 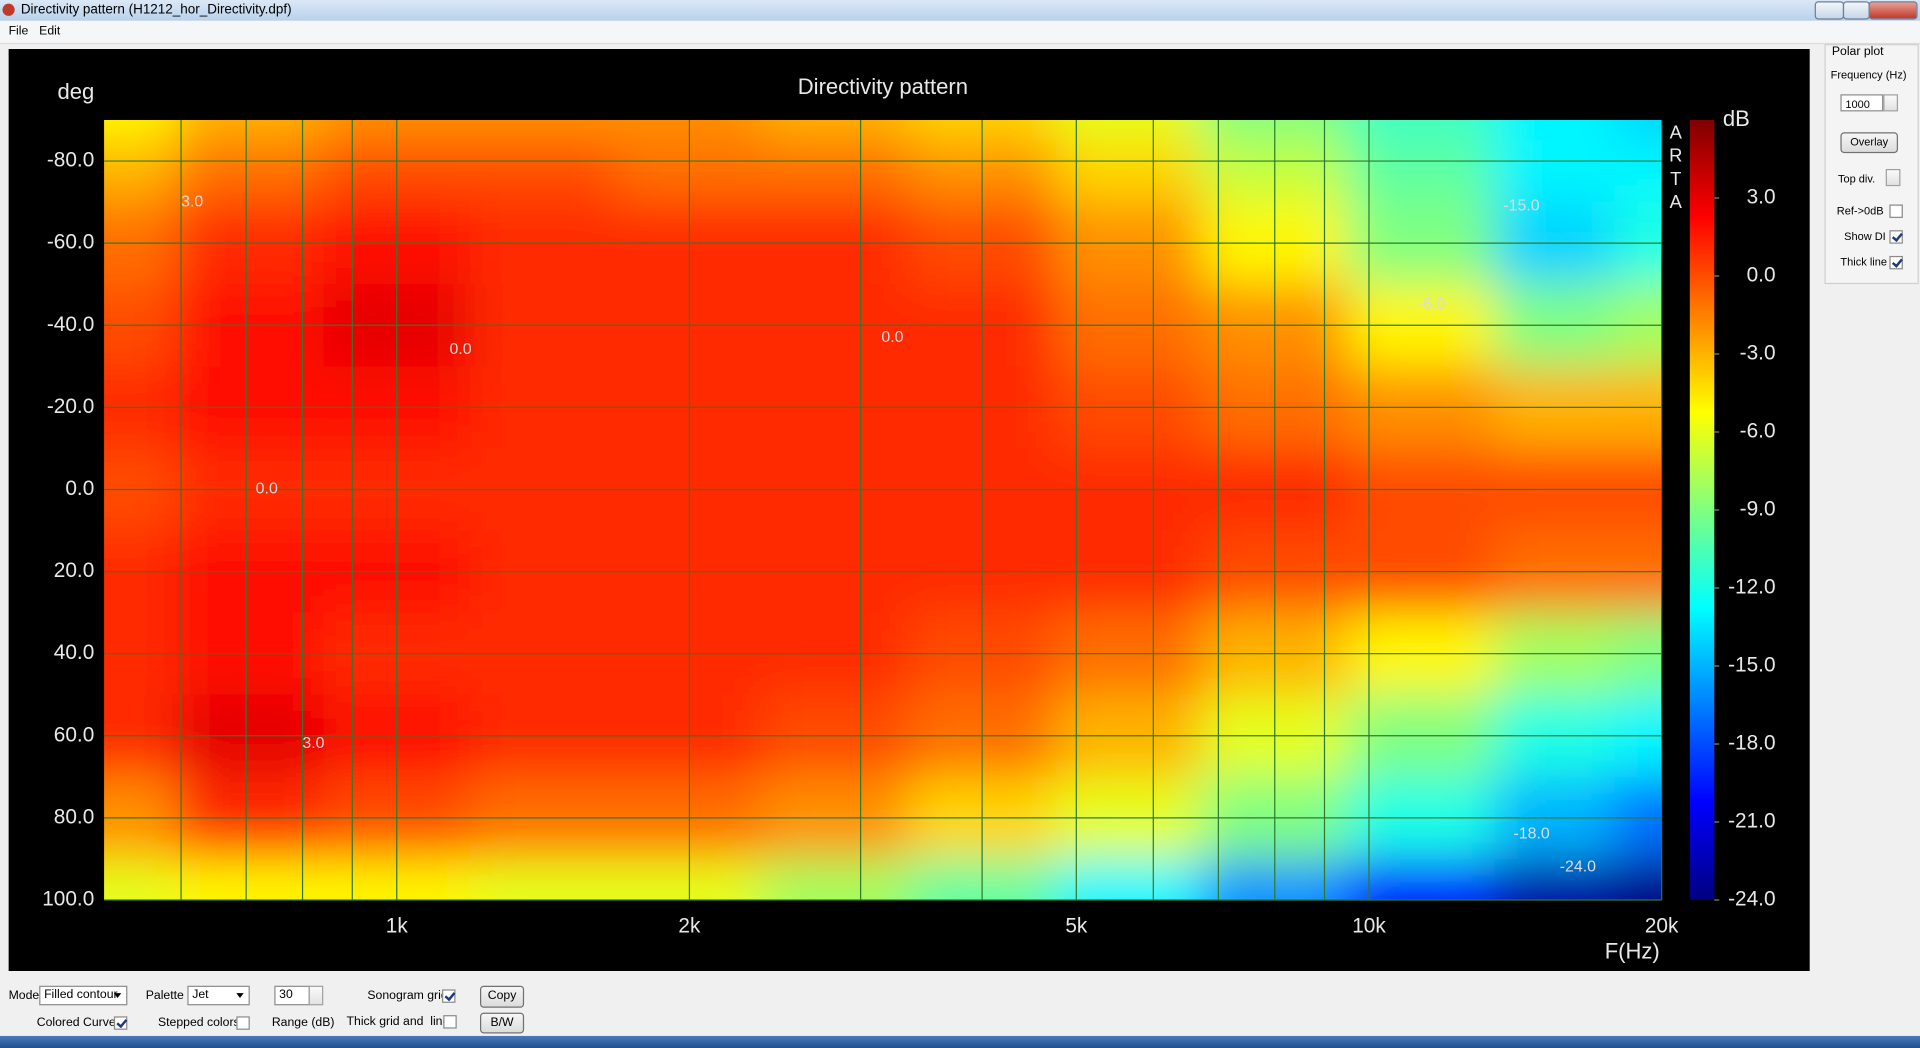 What do you see at coordinates (1076, 925) in the screenshot?
I see `x-tick-label: 5k` at bounding box center [1076, 925].